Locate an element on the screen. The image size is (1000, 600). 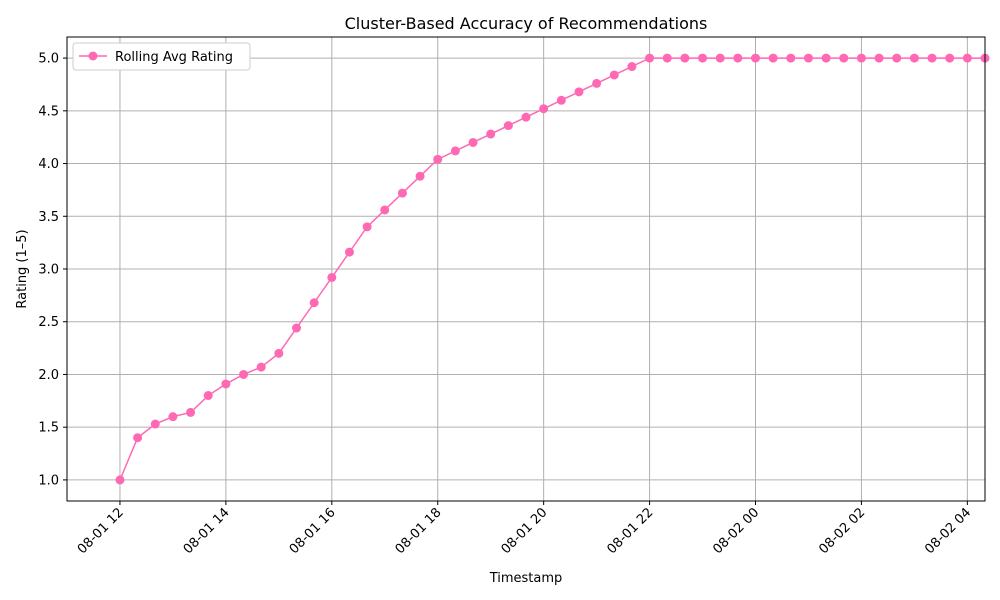
y-axis: 1.0 1.5 2.0 2.5 3.0 3.5 4.0 4.5 5.0 is located at coordinates (52, 270).